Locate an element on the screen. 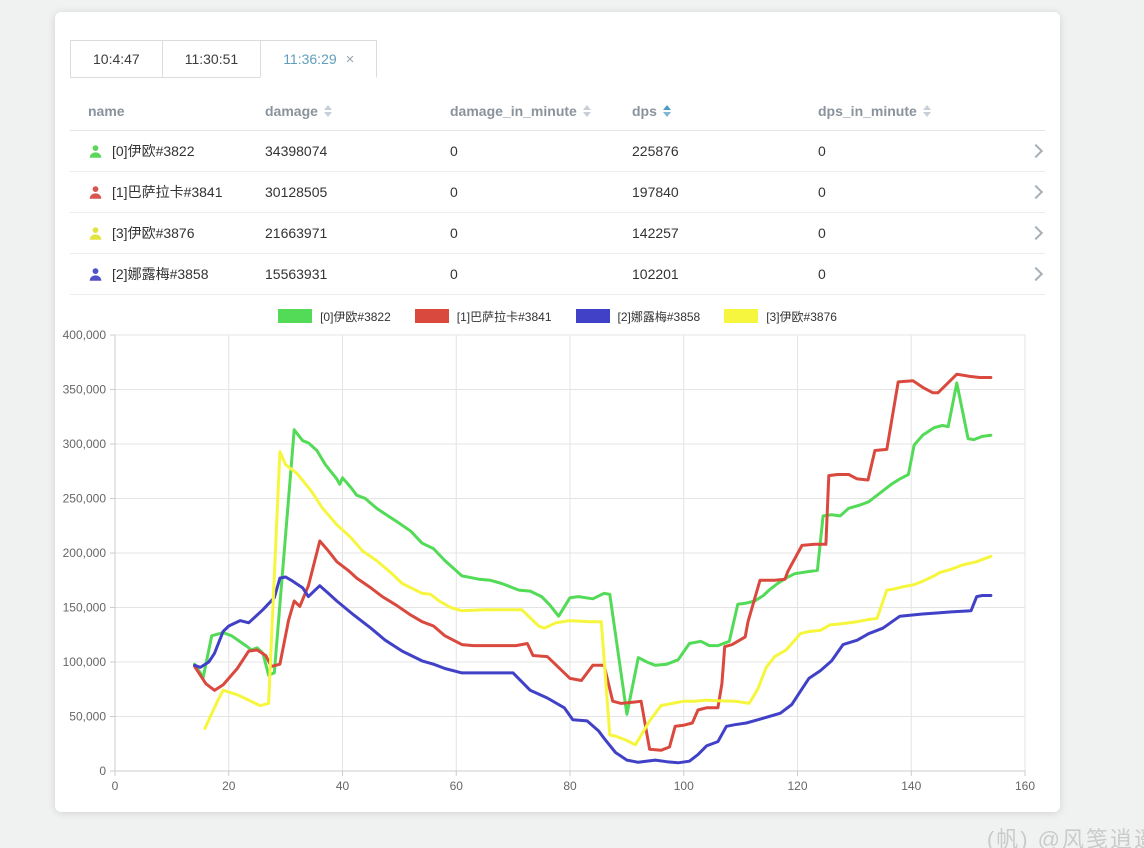 The image size is (1144, 848). svg-text: 20 is located at coordinates (229, 786).